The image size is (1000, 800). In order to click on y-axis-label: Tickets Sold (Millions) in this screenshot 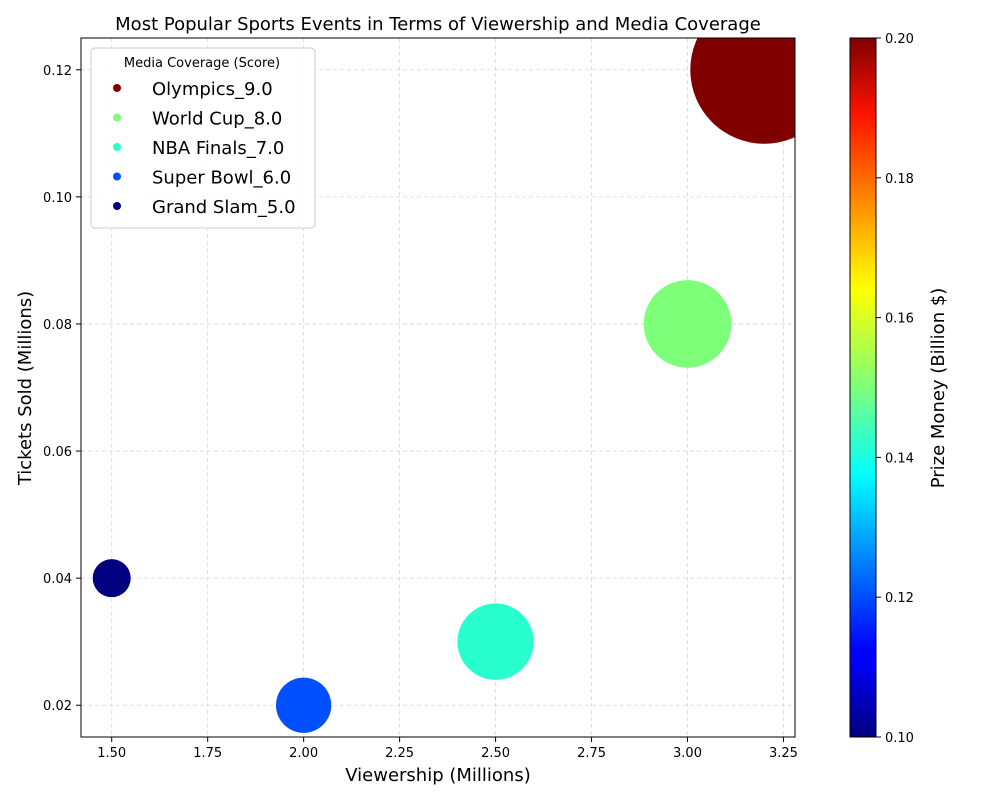, I will do `click(25, 388)`.